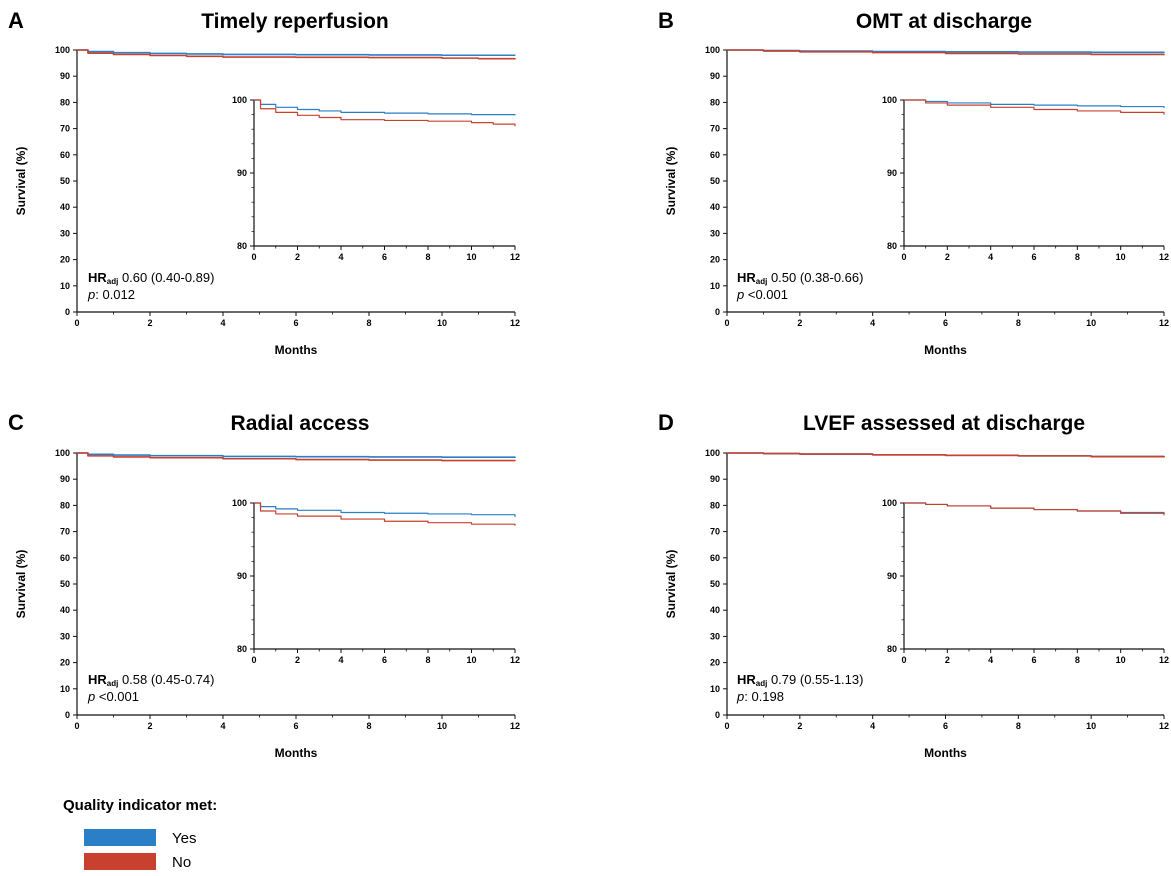 Image resolution: width=1171 pixels, height=876 pixels. What do you see at coordinates (892, 173) in the screenshot?
I see `inset-y-tick-label: 90` at bounding box center [892, 173].